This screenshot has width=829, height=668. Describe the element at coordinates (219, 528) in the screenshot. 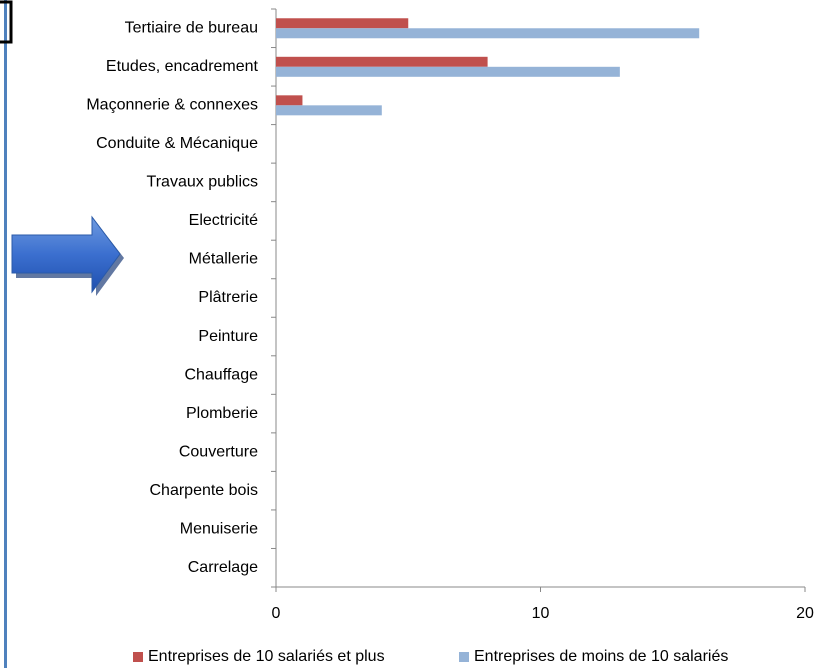

I see `y-tick-label: Menuiserie` at that location.